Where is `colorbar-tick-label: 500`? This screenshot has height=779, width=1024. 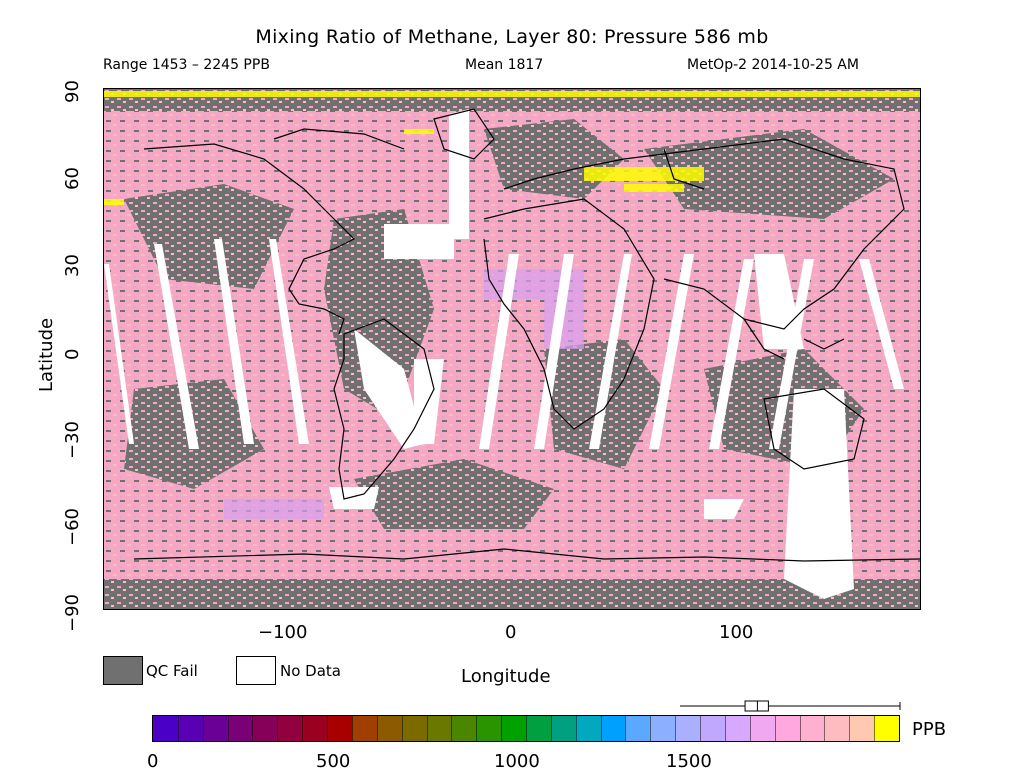 colorbar-tick-label: 500 is located at coordinates (333, 761).